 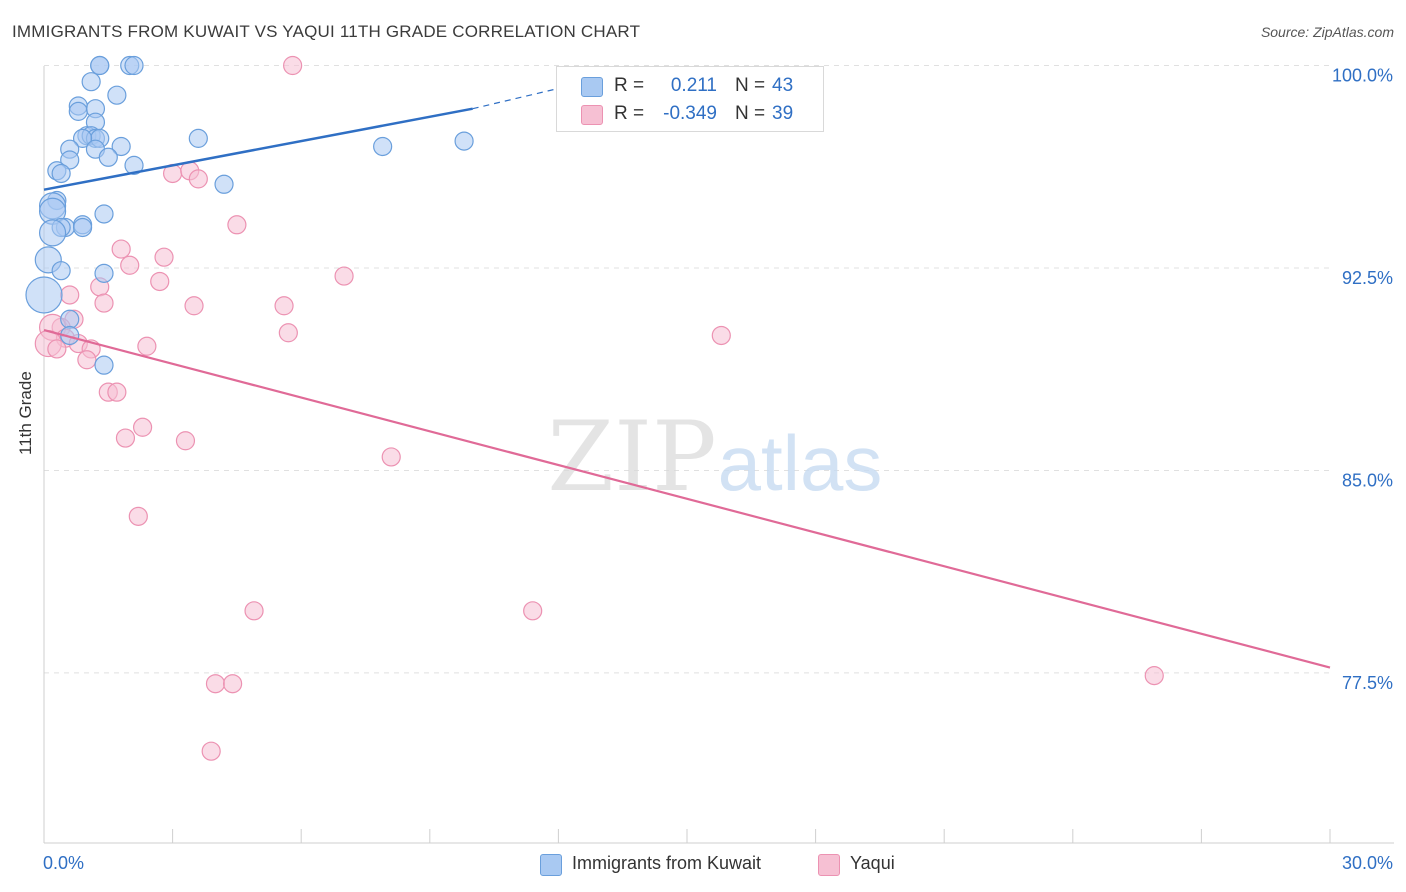 What do you see at coordinates (1367, 863) in the screenshot?
I see `x-tick-label-max: 30.0%` at bounding box center [1367, 863].